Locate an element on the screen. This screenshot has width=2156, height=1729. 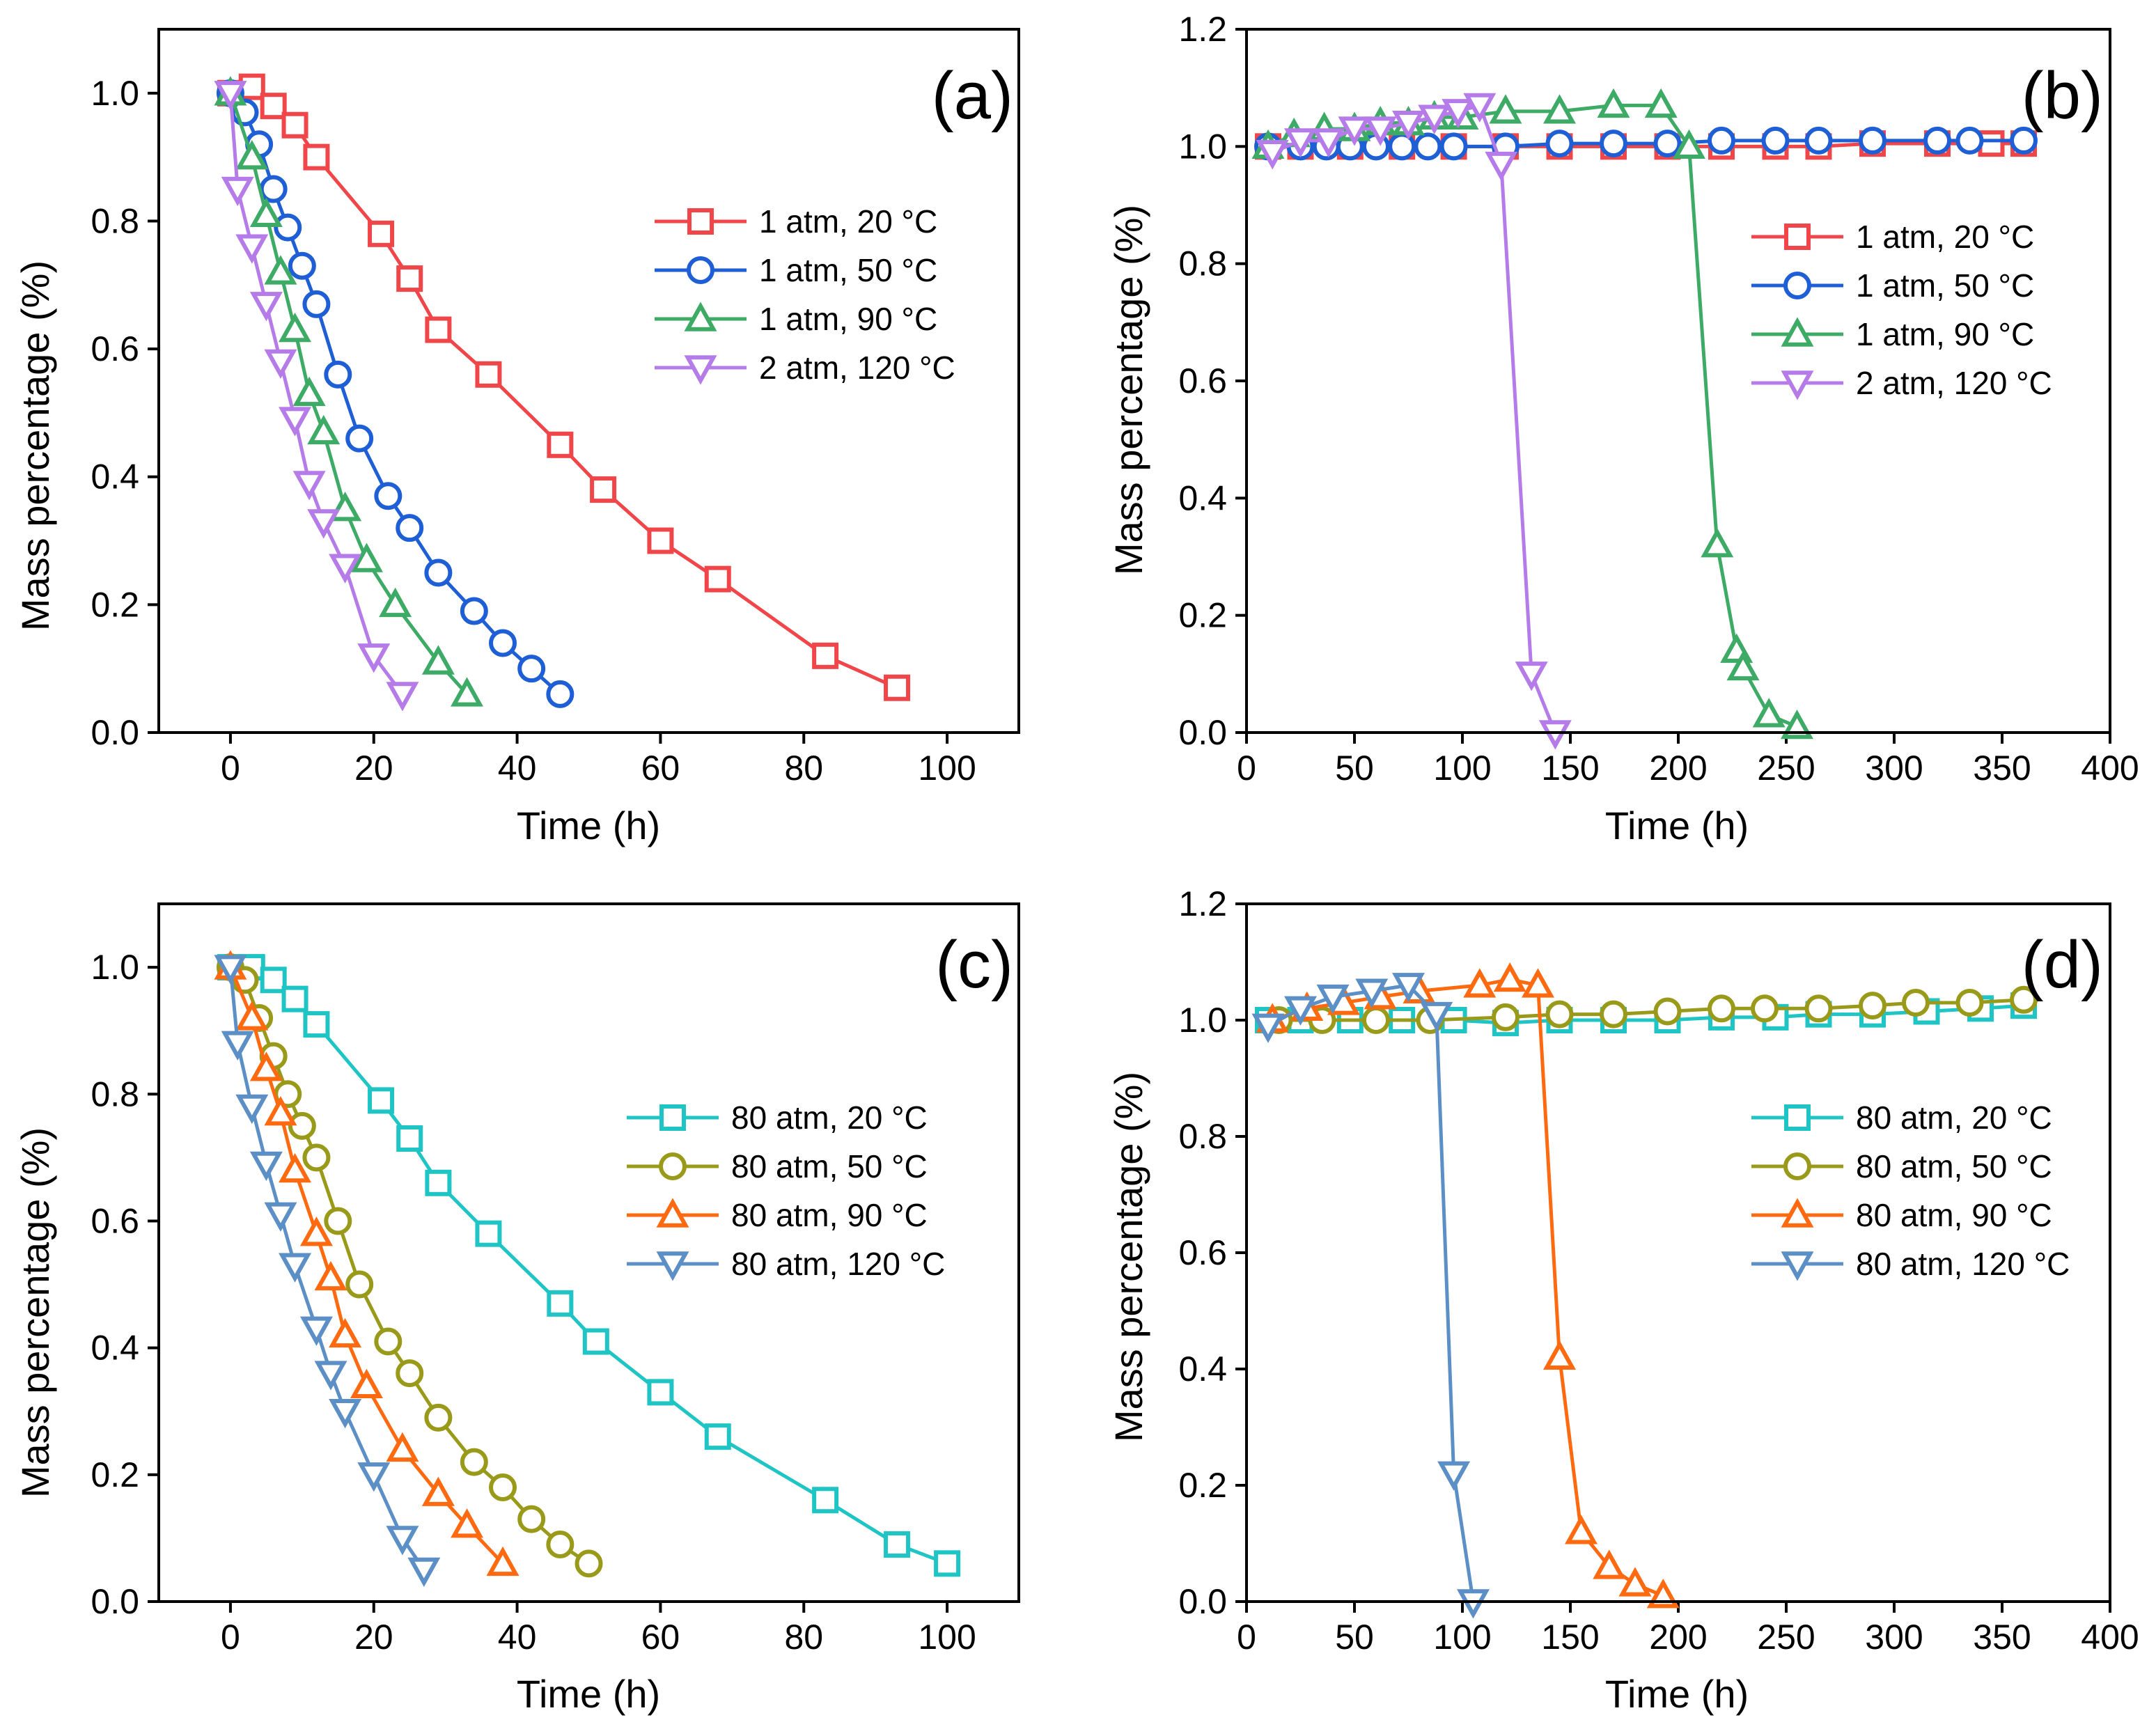
panel-d-y-tick-label: 1.2 is located at coordinates (1202, 904).